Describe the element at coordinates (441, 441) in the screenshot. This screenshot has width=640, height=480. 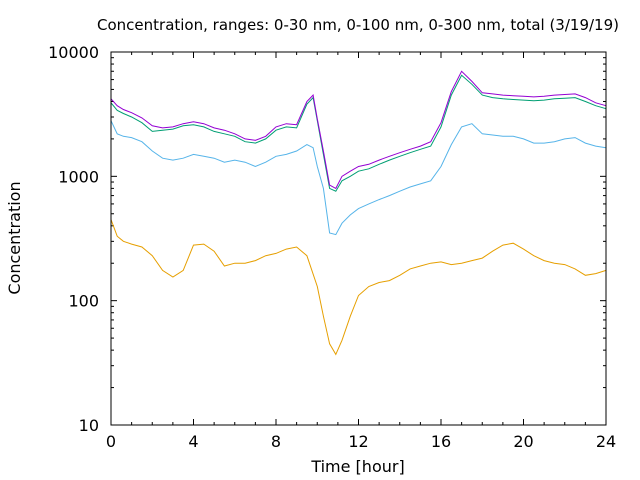
I see `x-tick-label: 16` at that location.